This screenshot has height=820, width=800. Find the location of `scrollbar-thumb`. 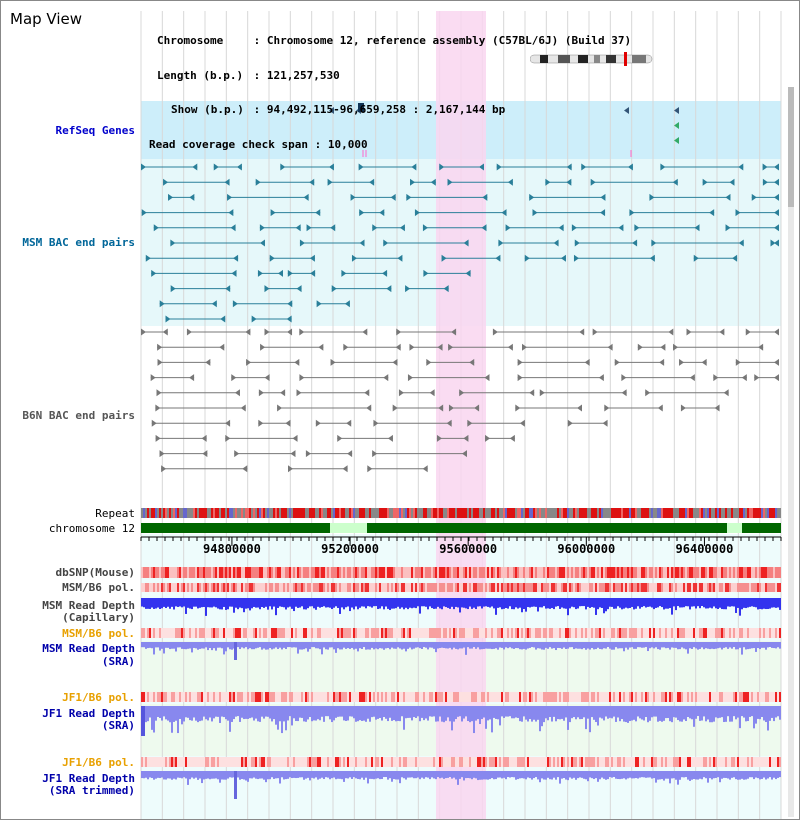

scrollbar-thumb is located at coordinates (791, 147).